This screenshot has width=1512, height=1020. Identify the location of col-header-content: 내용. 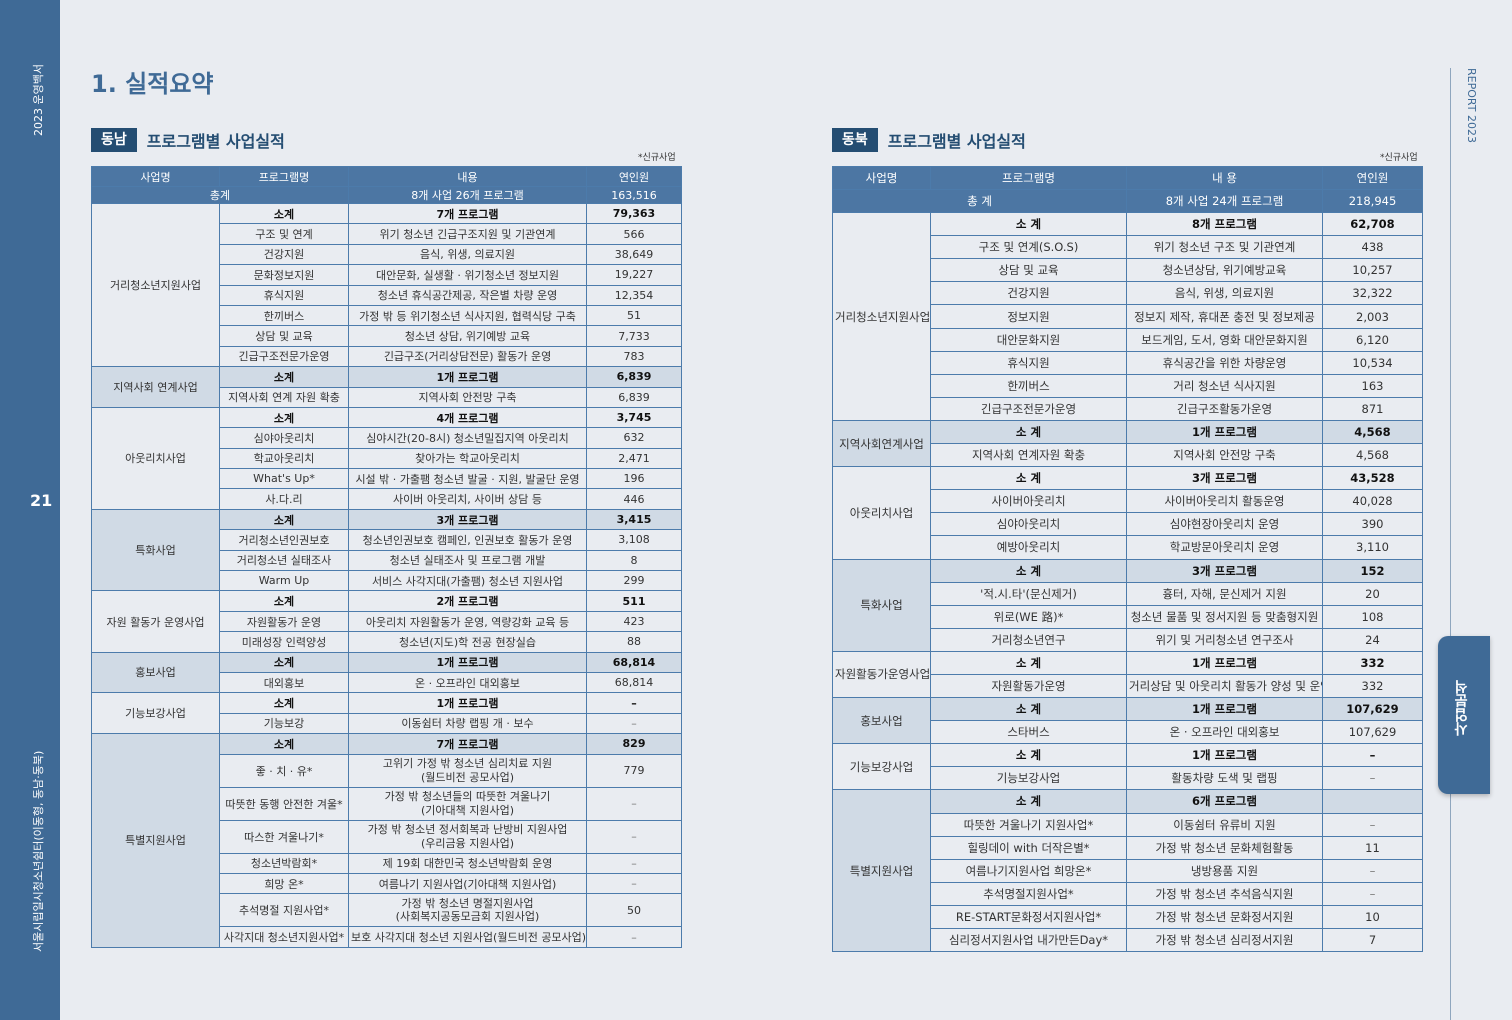
(467, 176).